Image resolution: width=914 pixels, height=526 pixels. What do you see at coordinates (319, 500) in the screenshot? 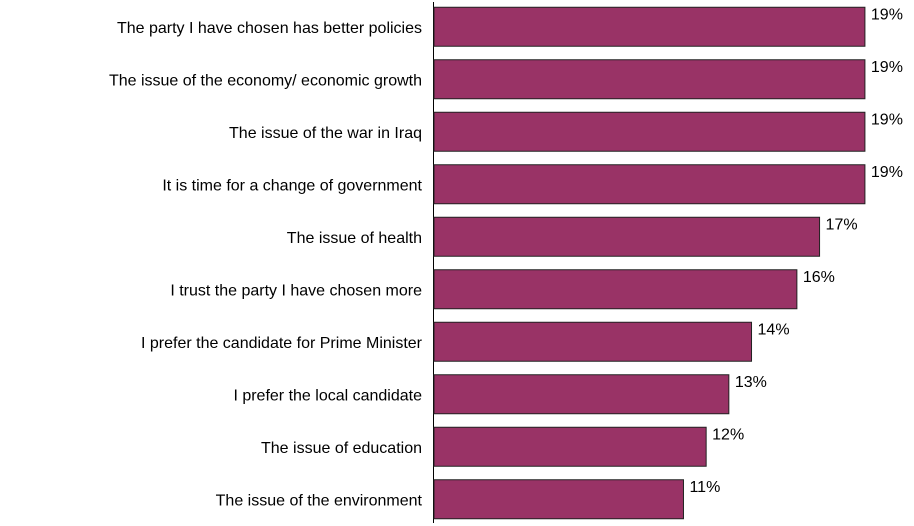
I see `category-label: The issue of the environment` at bounding box center [319, 500].